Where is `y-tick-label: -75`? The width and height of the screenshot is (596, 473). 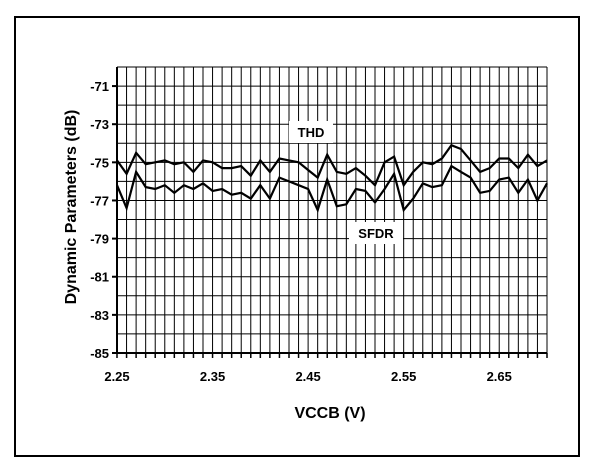 y-tick-label: -75 is located at coordinates (99, 162).